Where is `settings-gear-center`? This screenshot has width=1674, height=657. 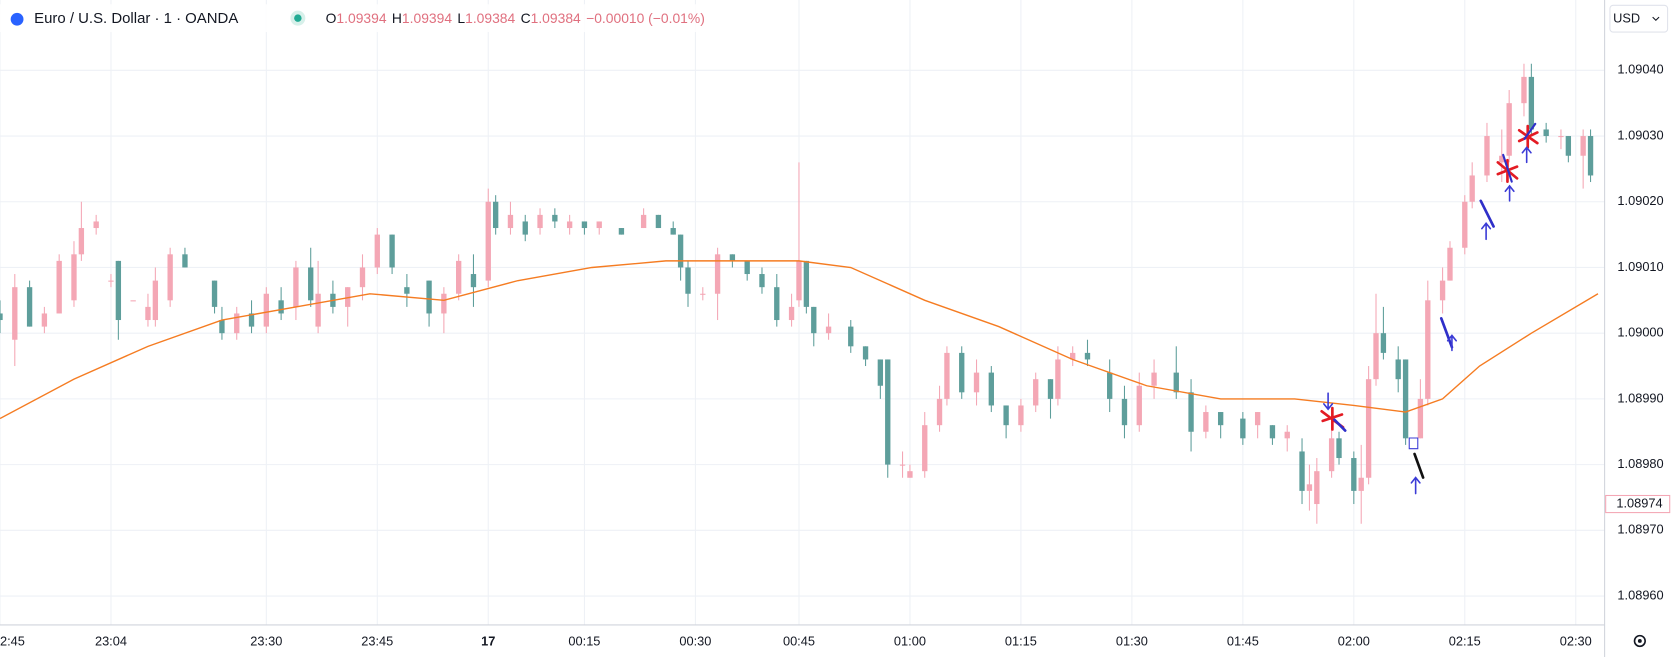 settings-gear-center is located at coordinates (1639, 641).